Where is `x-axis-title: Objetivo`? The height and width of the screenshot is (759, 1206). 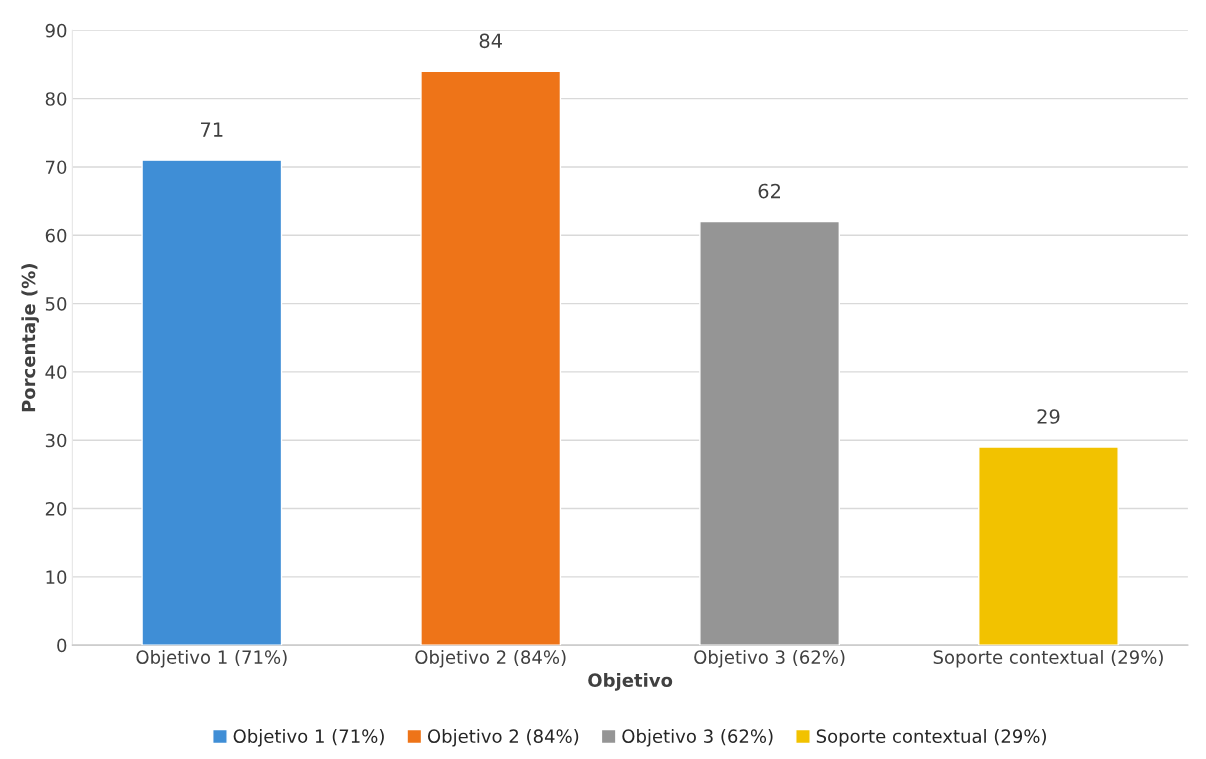
x-axis-title: Objetivo is located at coordinates (630, 682).